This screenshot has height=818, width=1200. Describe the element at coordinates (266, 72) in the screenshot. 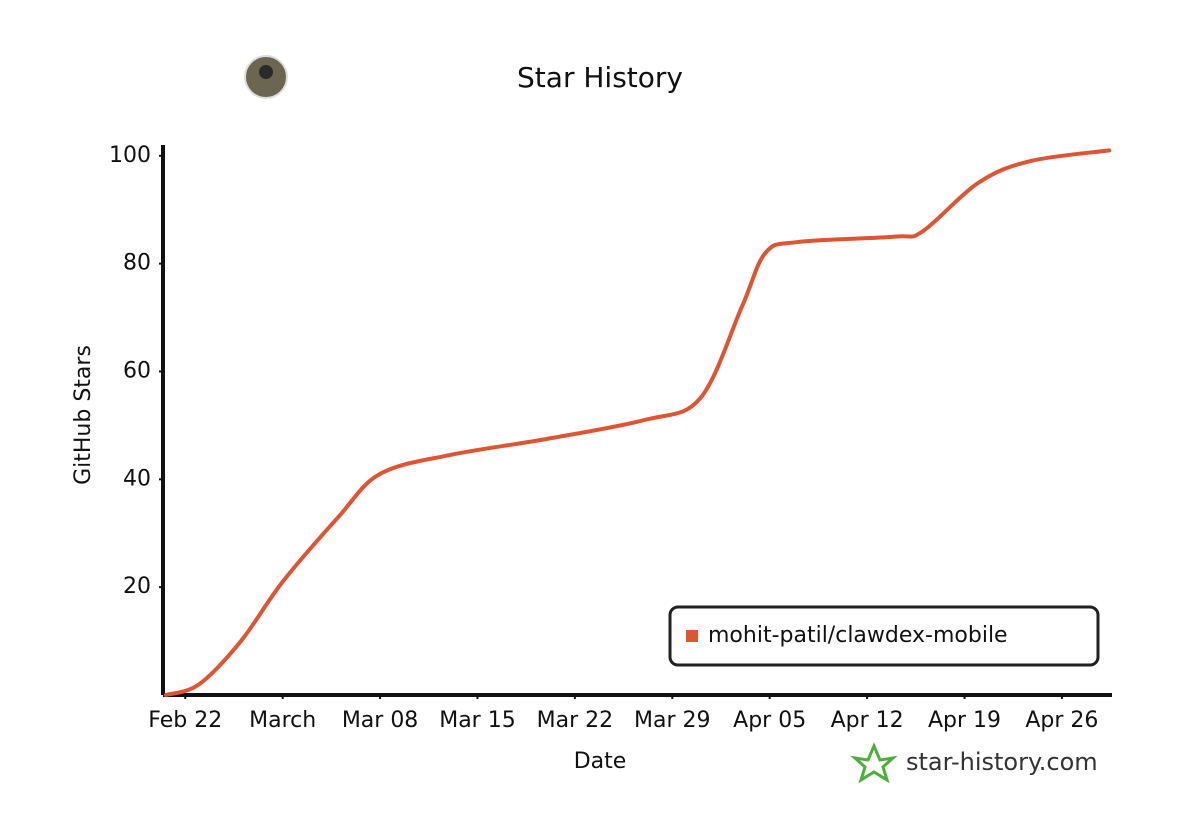

I see `avatar-figure` at that location.